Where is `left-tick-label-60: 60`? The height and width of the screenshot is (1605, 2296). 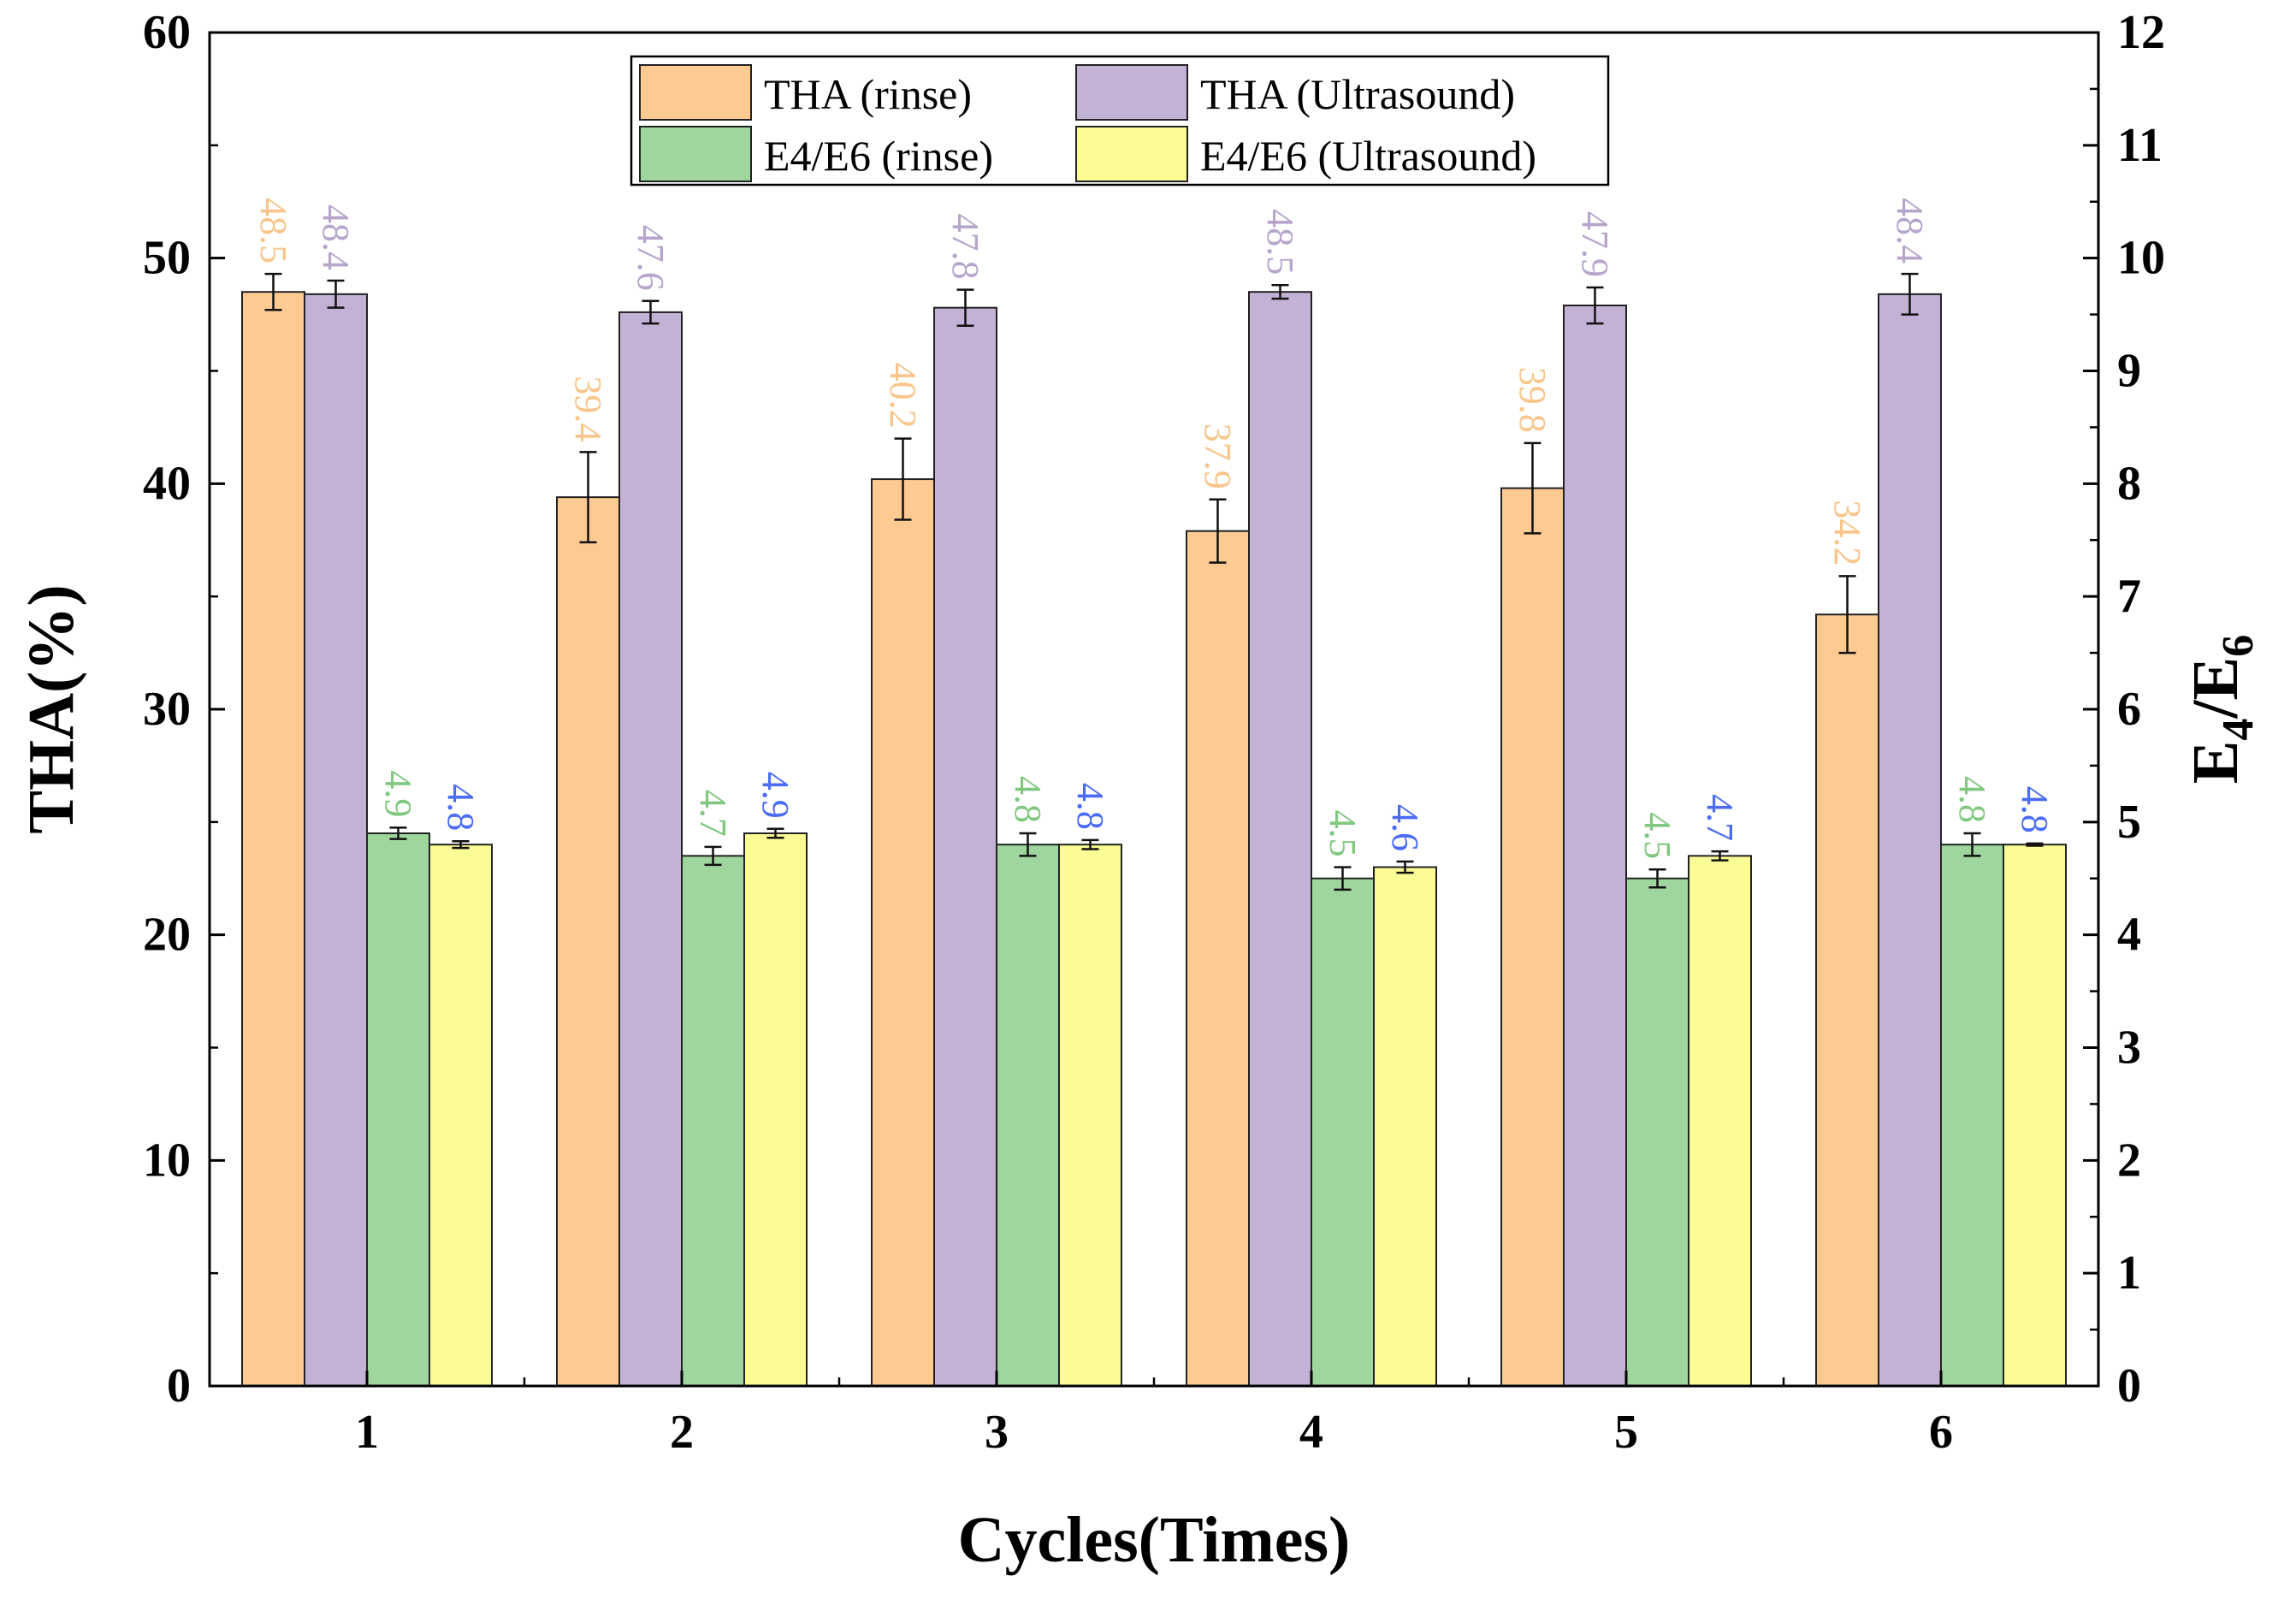 left-tick-label-60: 60 is located at coordinates (167, 32).